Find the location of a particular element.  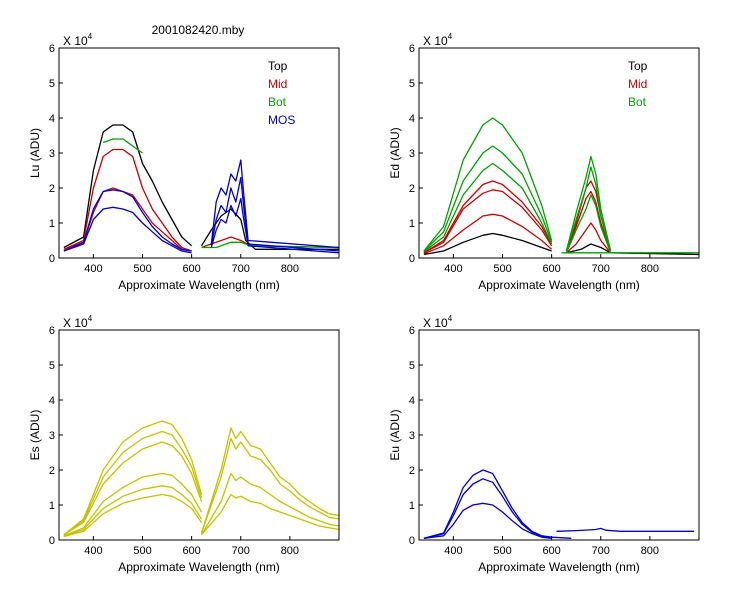

eu-x-tick-label: 600 is located at coordinates (551, 551).